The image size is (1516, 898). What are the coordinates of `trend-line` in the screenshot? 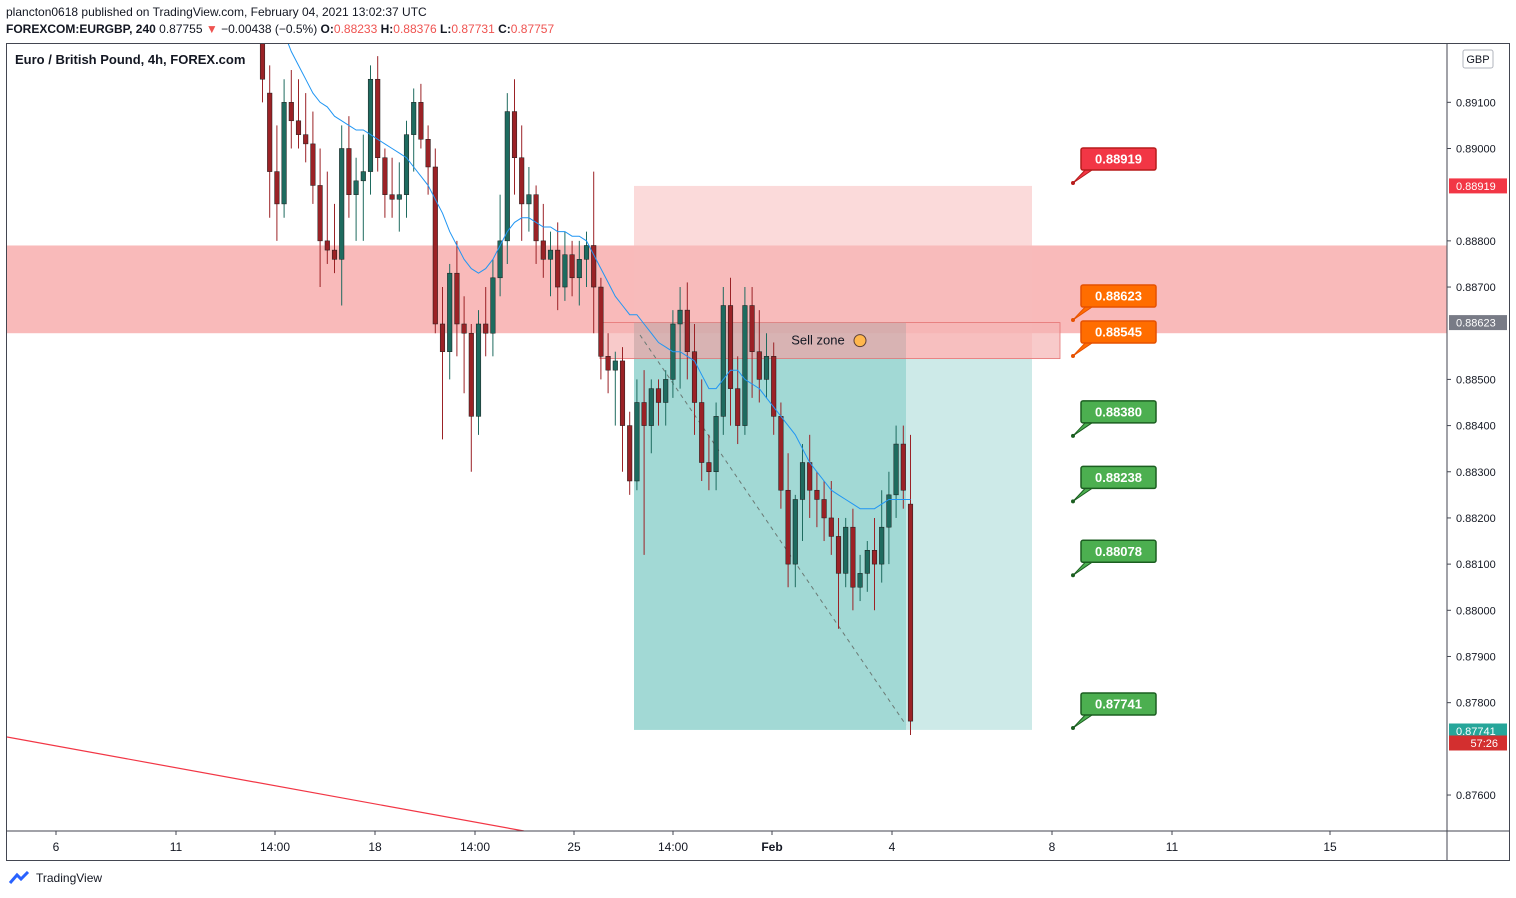 It's located at (266, 783).